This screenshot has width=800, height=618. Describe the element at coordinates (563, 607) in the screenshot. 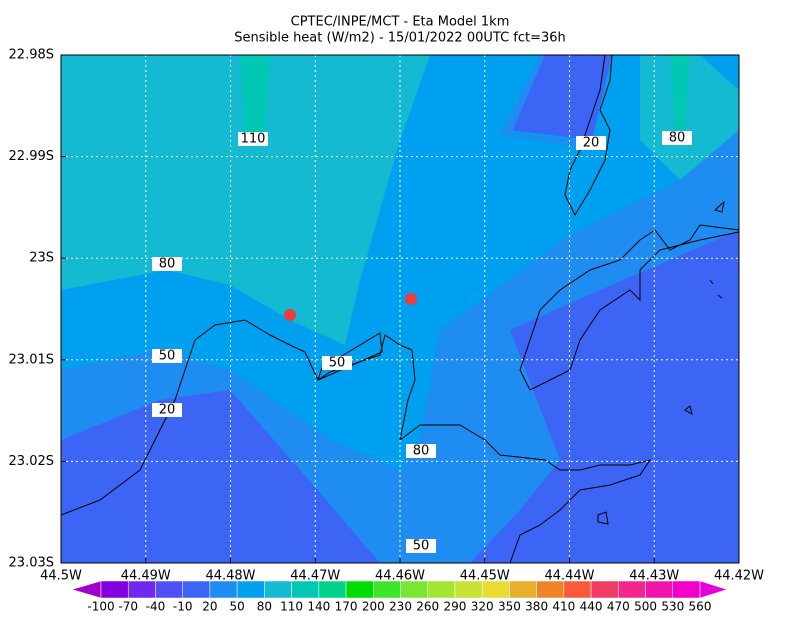

I see `colorbar-label: 410` at that location.